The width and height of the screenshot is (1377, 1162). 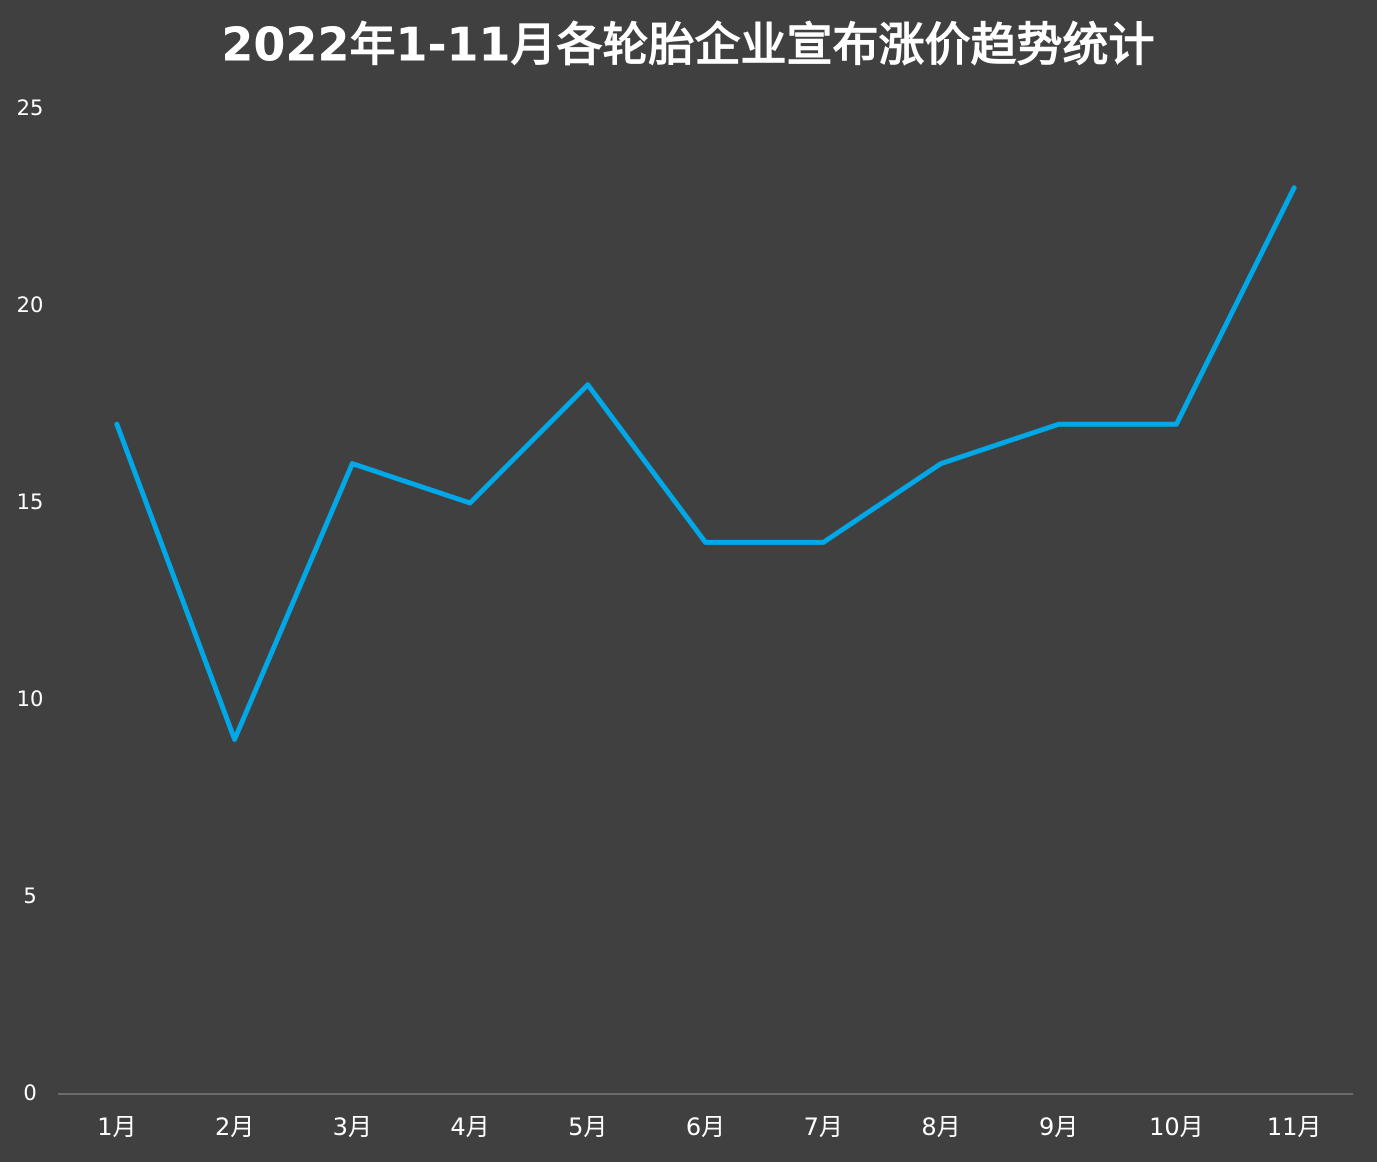 I want to click on x-tick-label: 10月, so click(x=1176, y=1127).